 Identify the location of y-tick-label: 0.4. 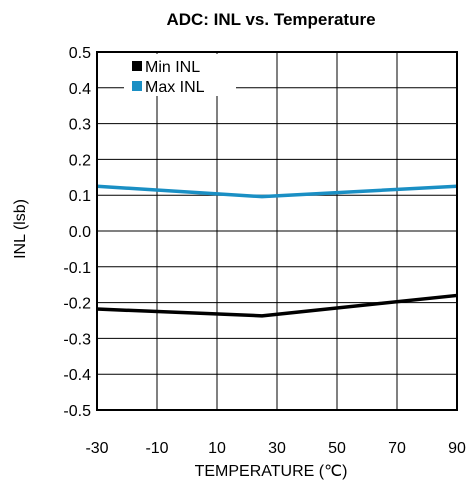
(80, 89).